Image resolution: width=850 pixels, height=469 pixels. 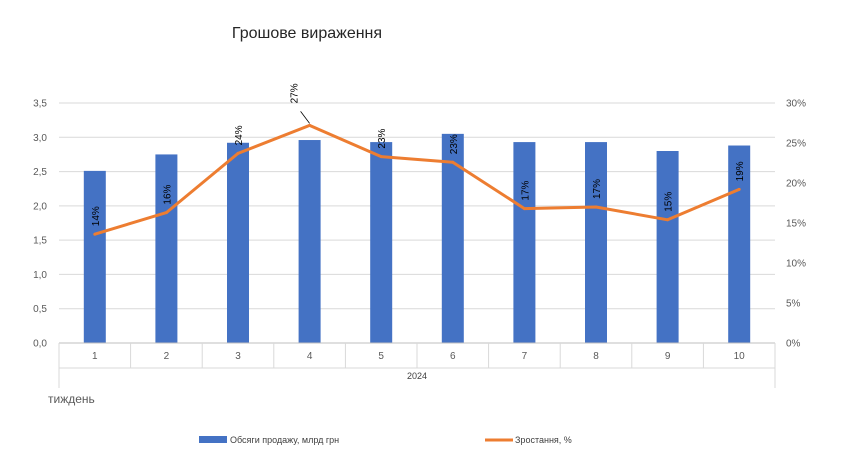 What do you see at coordinates (238, 356) in the screenshot?
I see `x-tick-label: 3` at bounding box center [238, 356].